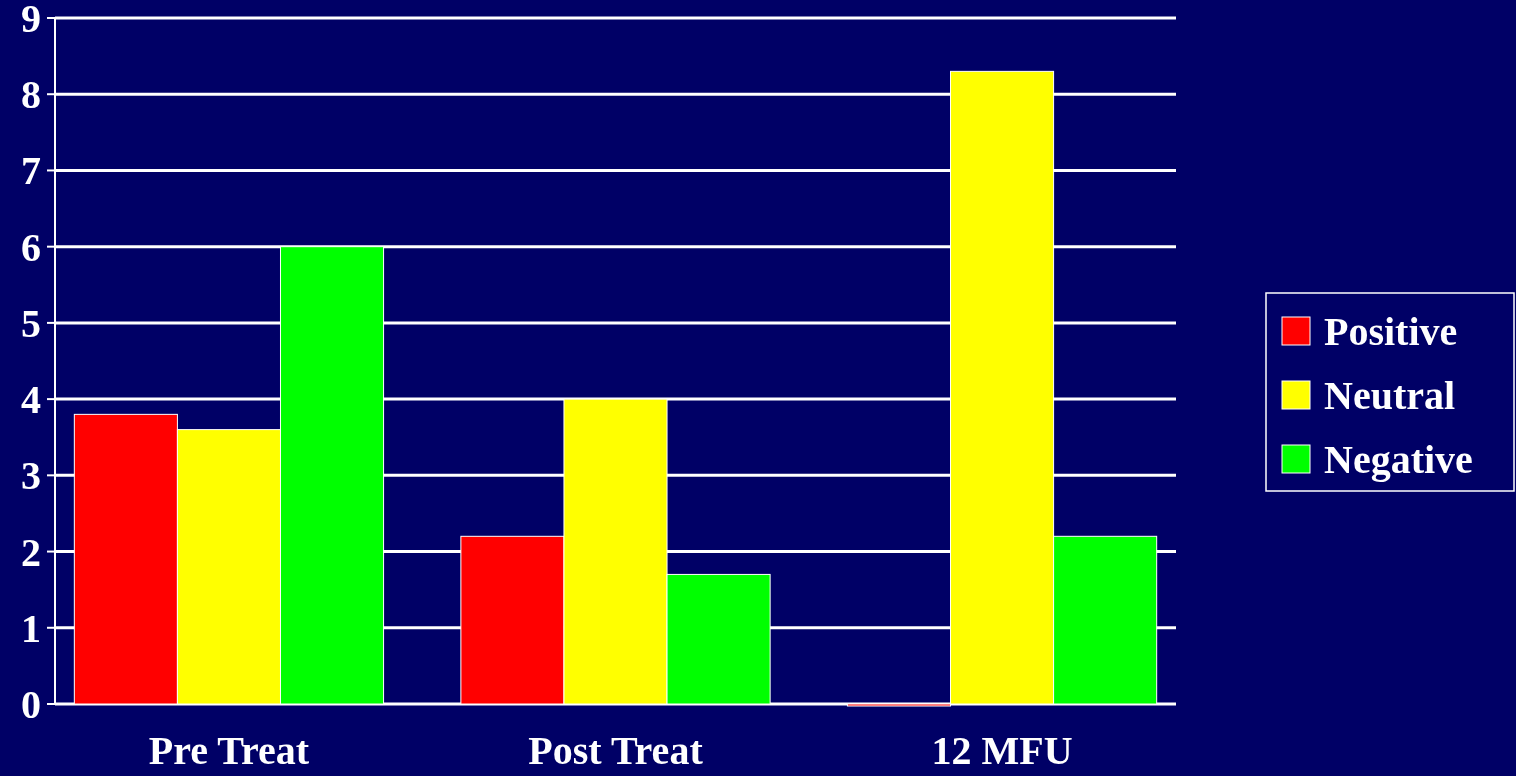 The image size is (1516, 776). What do you see at coordinates (31, 20) in the screenshot?
I see `y-tick-label: 9` at bounding box center [31, 20].